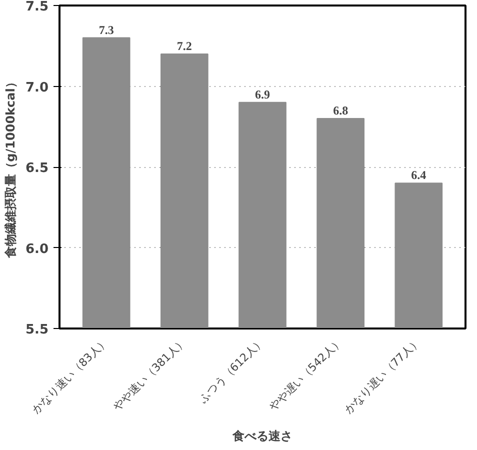 The height and width of the screenshot is (450, 477). Describe the element at coordinates (106, 29) in the screenshot. I see `data-label: 7.3` at that location.